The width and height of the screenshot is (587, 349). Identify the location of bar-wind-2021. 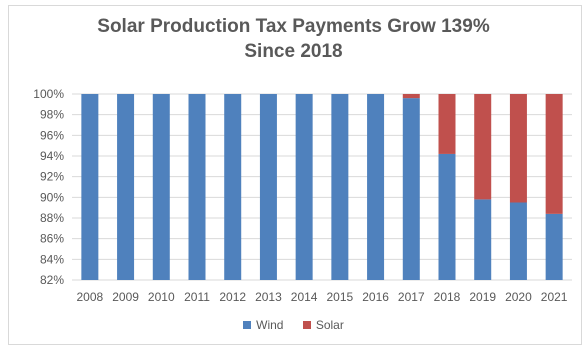
(554, 246).